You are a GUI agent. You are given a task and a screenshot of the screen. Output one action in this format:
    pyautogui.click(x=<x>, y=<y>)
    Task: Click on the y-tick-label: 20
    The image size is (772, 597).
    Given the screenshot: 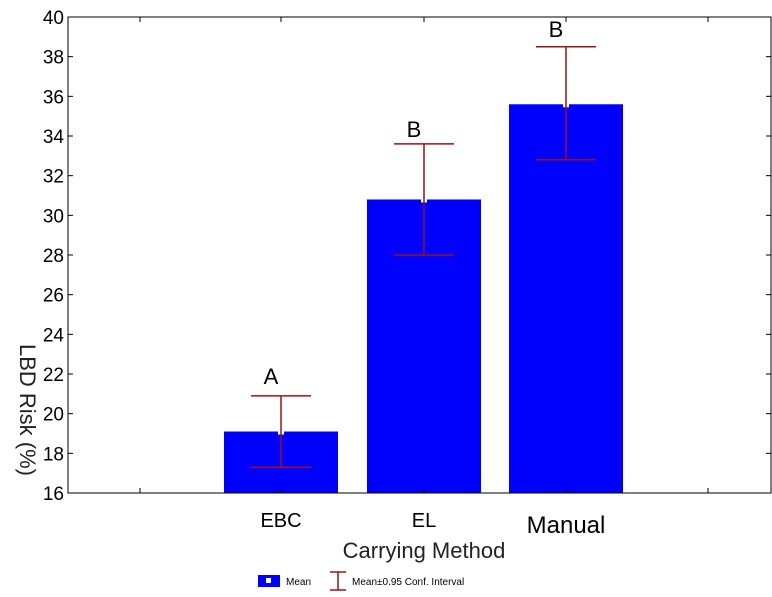 What is the action you would take?
    pyautogui.click(x=53, y=415)
    